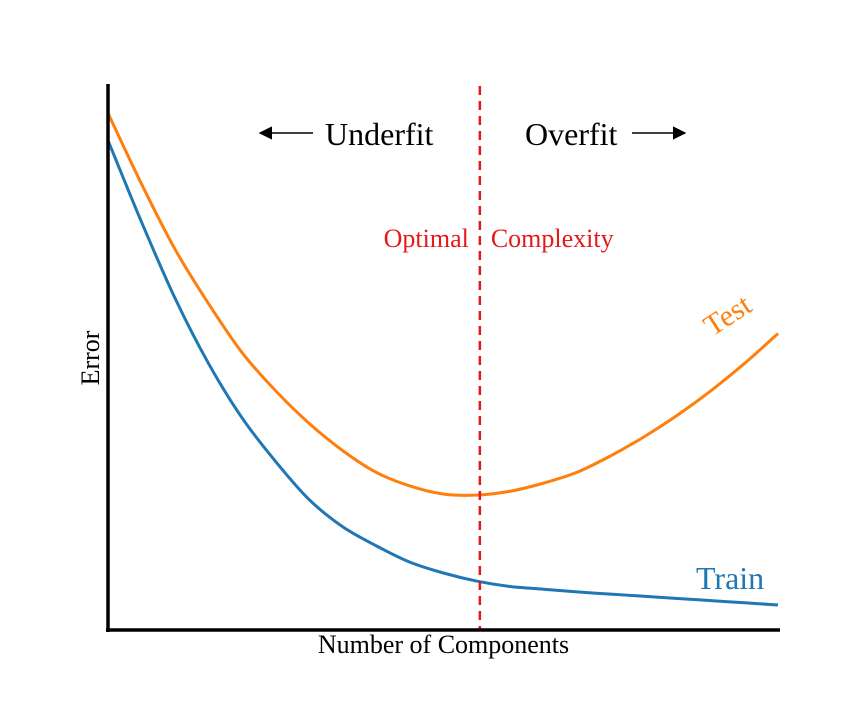 The height and width of the screenshot is (720, 864). I want to click on test-series-label: Test, so click(728, 315).